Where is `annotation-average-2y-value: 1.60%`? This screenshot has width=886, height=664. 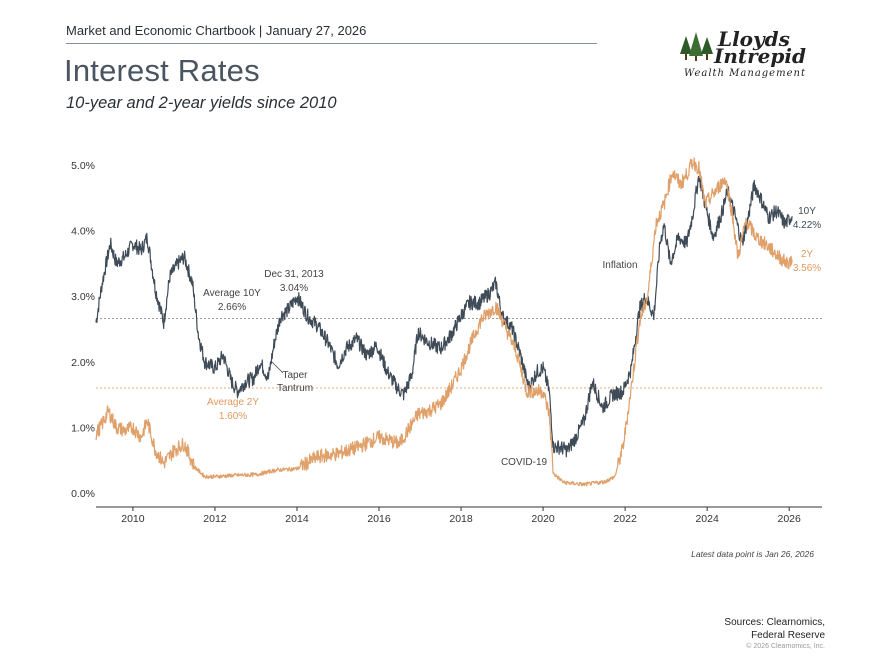 annotation-average-2y-value: 1.60% is located at coordinates (233, 416).